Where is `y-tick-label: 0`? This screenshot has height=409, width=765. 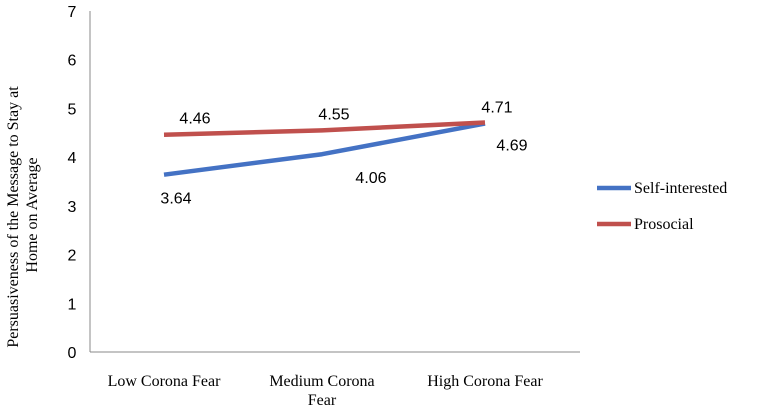 y-tick-label: 0 is located at coordinates (72, 353).